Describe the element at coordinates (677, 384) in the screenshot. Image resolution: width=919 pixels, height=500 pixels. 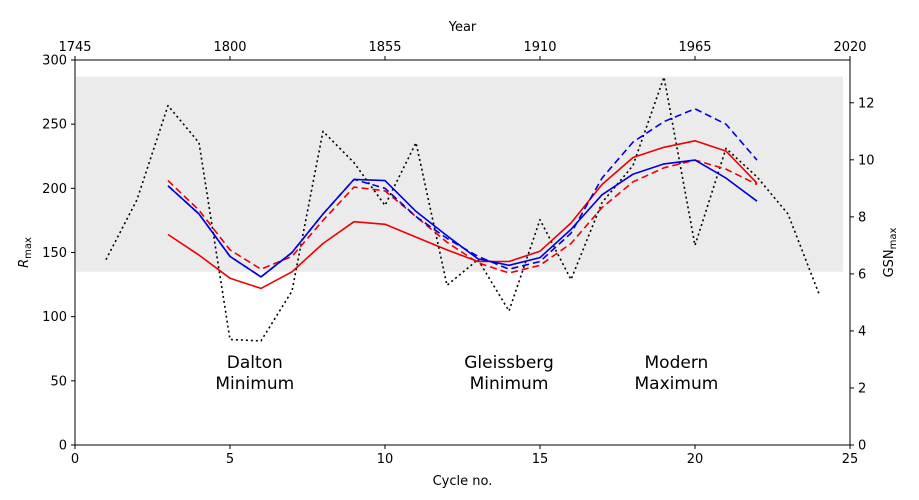
I see `annotation-text: Maximum` at that location.